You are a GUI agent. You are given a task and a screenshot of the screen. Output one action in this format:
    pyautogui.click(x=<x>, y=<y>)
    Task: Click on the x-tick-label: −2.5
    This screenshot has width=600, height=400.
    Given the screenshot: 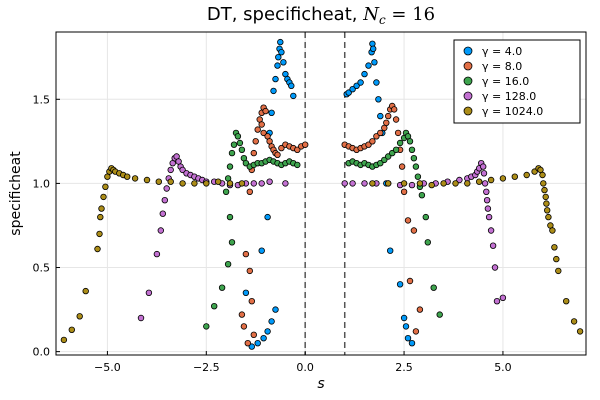 What is the action you would take?
    pyautogui.click(x=206, y=367)
    